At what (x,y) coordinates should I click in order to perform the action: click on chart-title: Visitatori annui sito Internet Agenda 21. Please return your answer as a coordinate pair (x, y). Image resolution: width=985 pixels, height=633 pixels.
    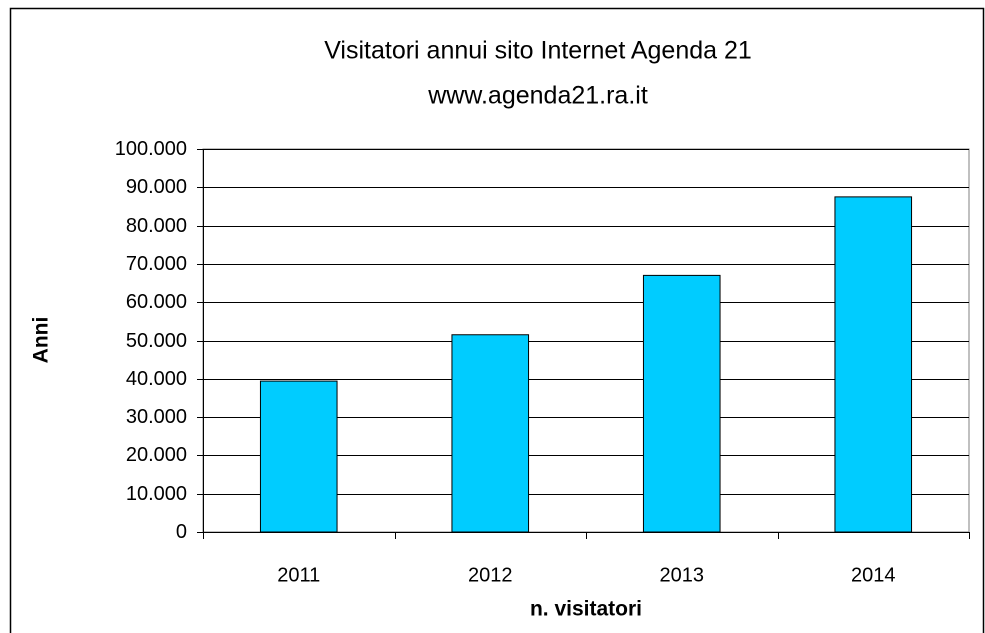
    Looking at the image, I should click on (538, 51).